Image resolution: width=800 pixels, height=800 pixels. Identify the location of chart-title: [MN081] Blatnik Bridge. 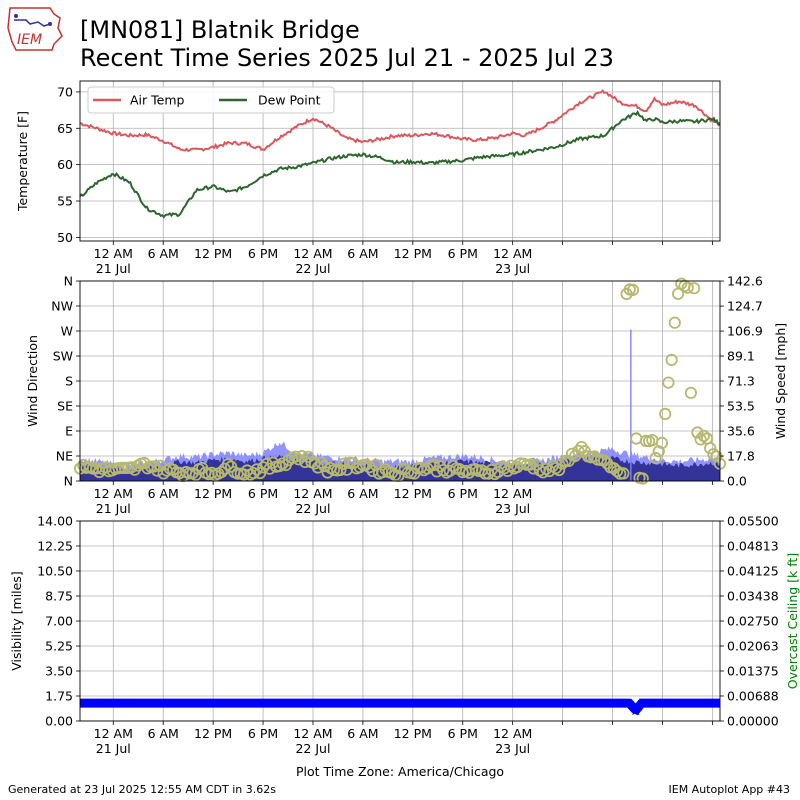
(220, 30).